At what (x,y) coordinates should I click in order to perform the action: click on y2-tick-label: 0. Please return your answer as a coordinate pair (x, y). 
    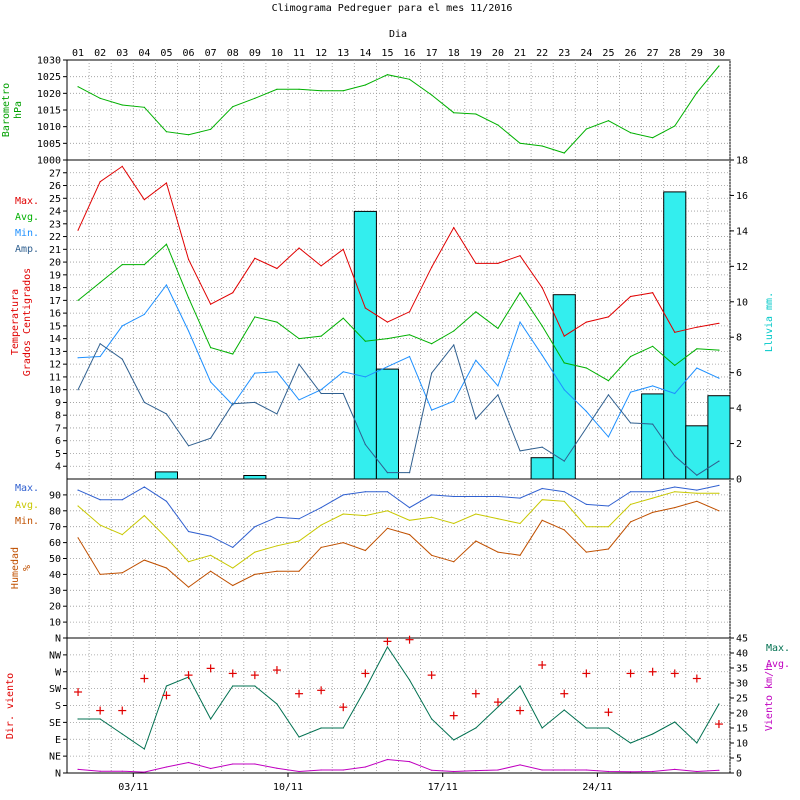
    Looking at the image, I should click on (739, 774).